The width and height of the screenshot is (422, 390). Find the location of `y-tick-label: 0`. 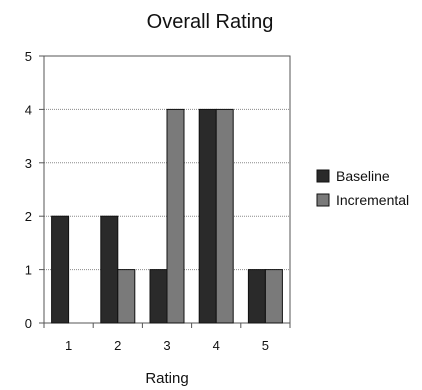

y-tick-label: 0 is located at coordinates (28, 323).